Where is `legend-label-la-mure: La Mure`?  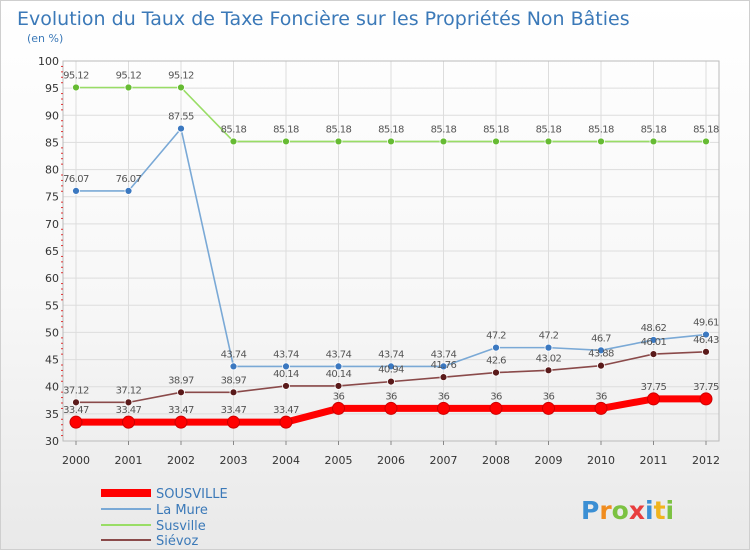 legend-label-la-mure: La Mure is located at coordinates (182, 510).